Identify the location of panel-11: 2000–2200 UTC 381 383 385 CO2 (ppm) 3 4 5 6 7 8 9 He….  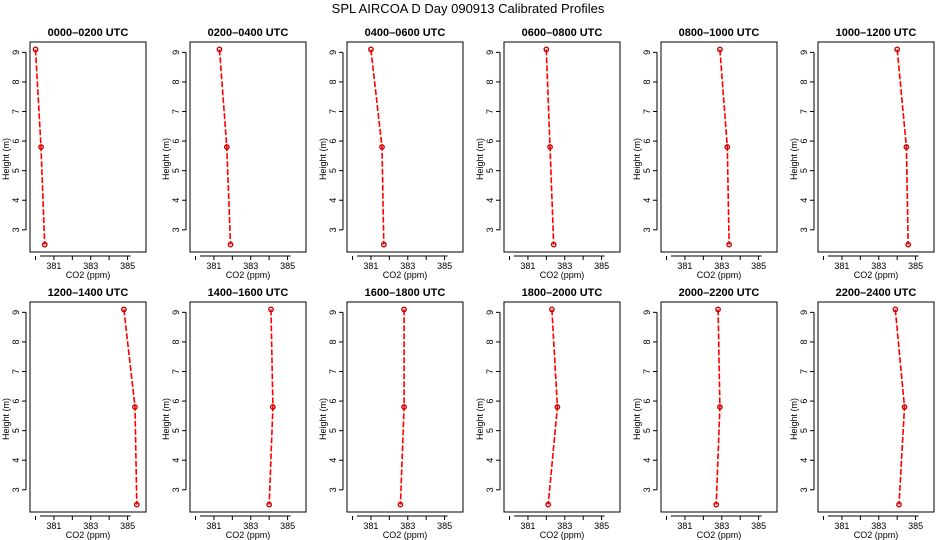
(705, 413).